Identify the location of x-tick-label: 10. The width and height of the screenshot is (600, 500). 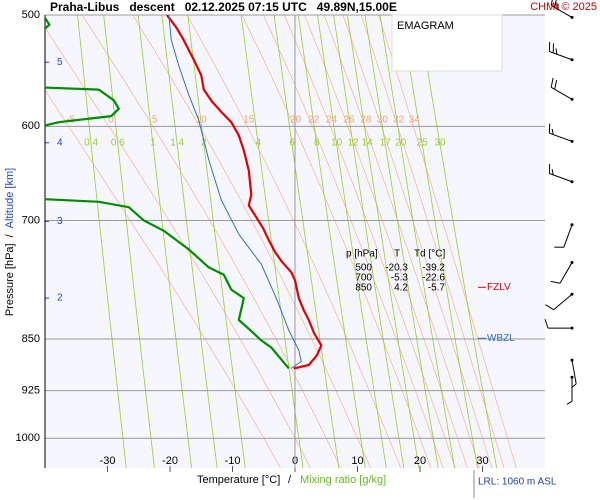
(357, 461).